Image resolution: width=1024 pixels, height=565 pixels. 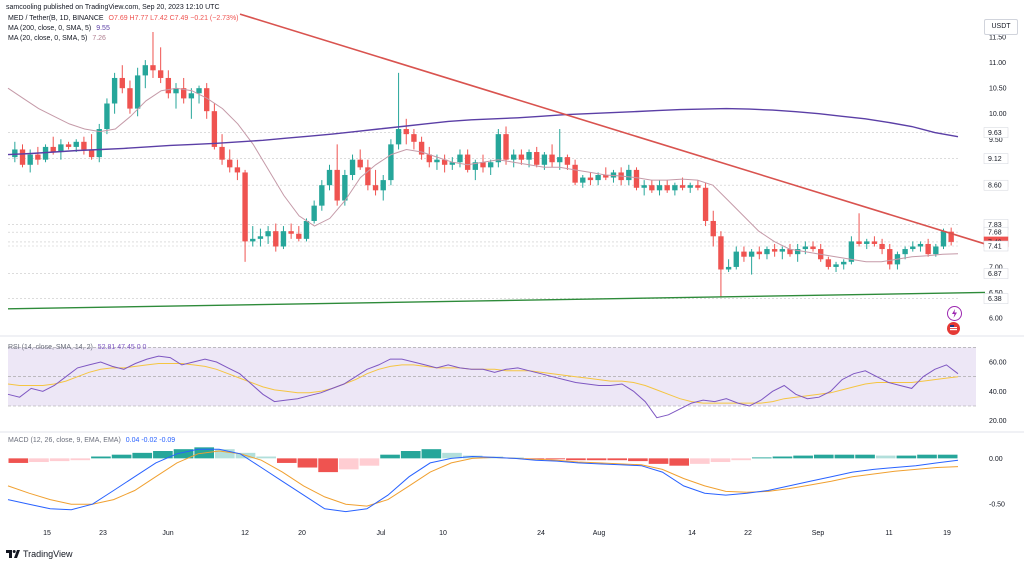 I want to click on tradingview-brand: TradingView, so click(x=39, y=554).